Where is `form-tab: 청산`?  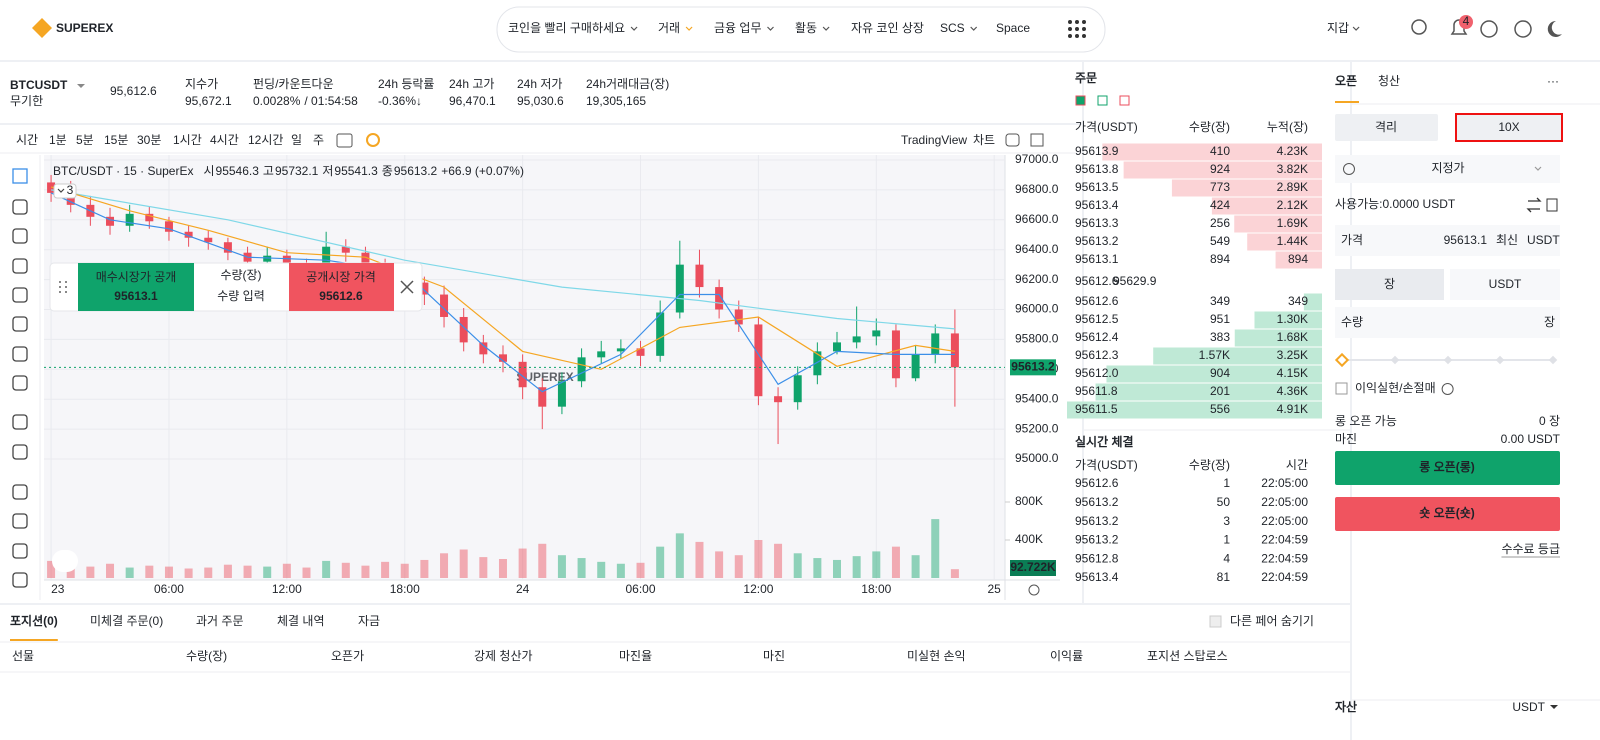
form-tab: 청산 is located at coordinates (1389, 81).